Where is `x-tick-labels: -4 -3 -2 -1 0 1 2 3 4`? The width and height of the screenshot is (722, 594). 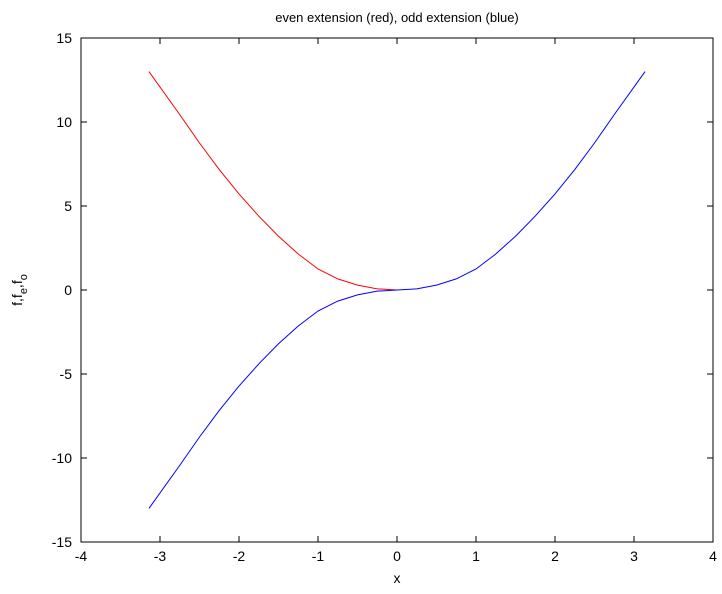
x-tick-labels: -4 -3 -2 -1 0 1 2 3 4 is located at coordinates (396, 556).